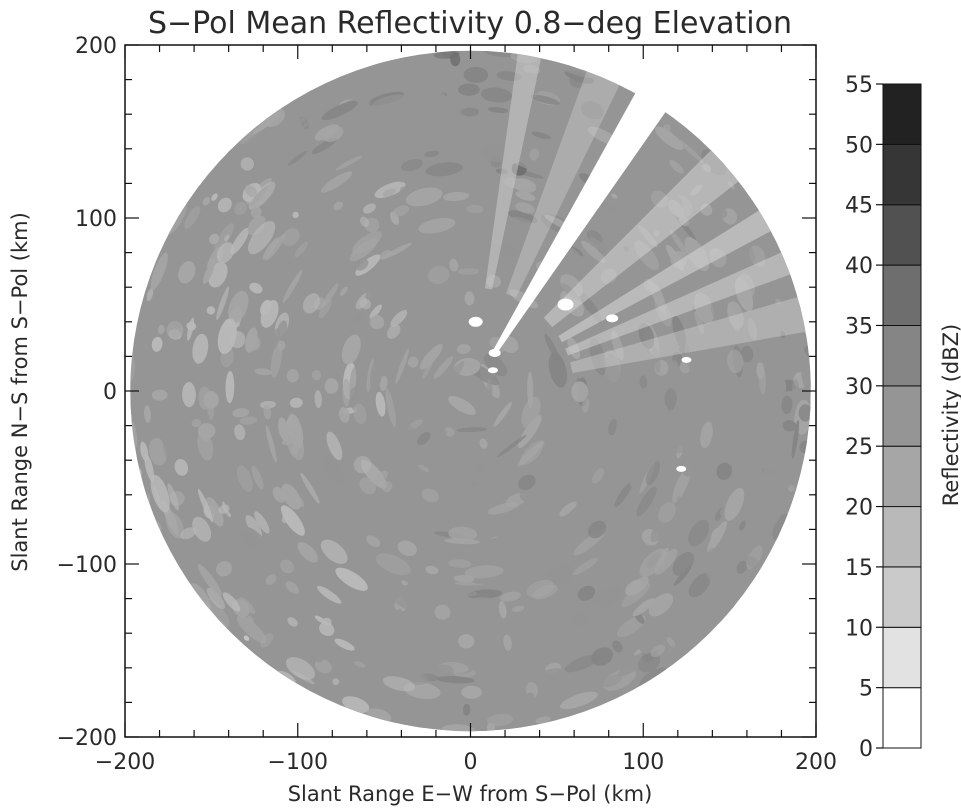  What do you see at coordinates (866, 749) in the screenshot?
I see `colorbar-tick-label: 0` at bounding box center [866, 749].